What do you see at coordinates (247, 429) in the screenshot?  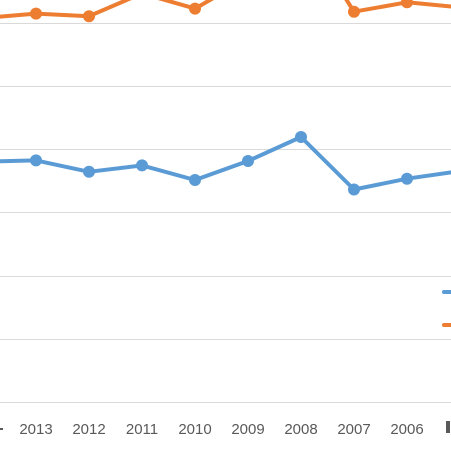 I see `x-tick-label: 2009` at bounding box center [247, 429].